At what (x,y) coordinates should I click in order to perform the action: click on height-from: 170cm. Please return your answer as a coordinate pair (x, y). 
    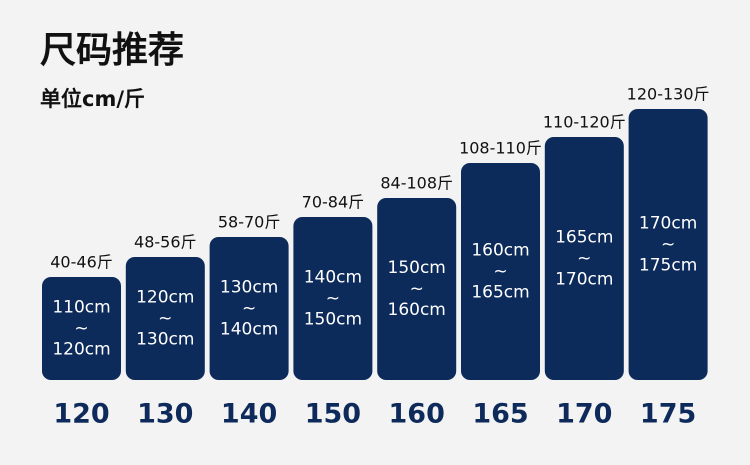
    Looking at the image, I should click on (668, 224).